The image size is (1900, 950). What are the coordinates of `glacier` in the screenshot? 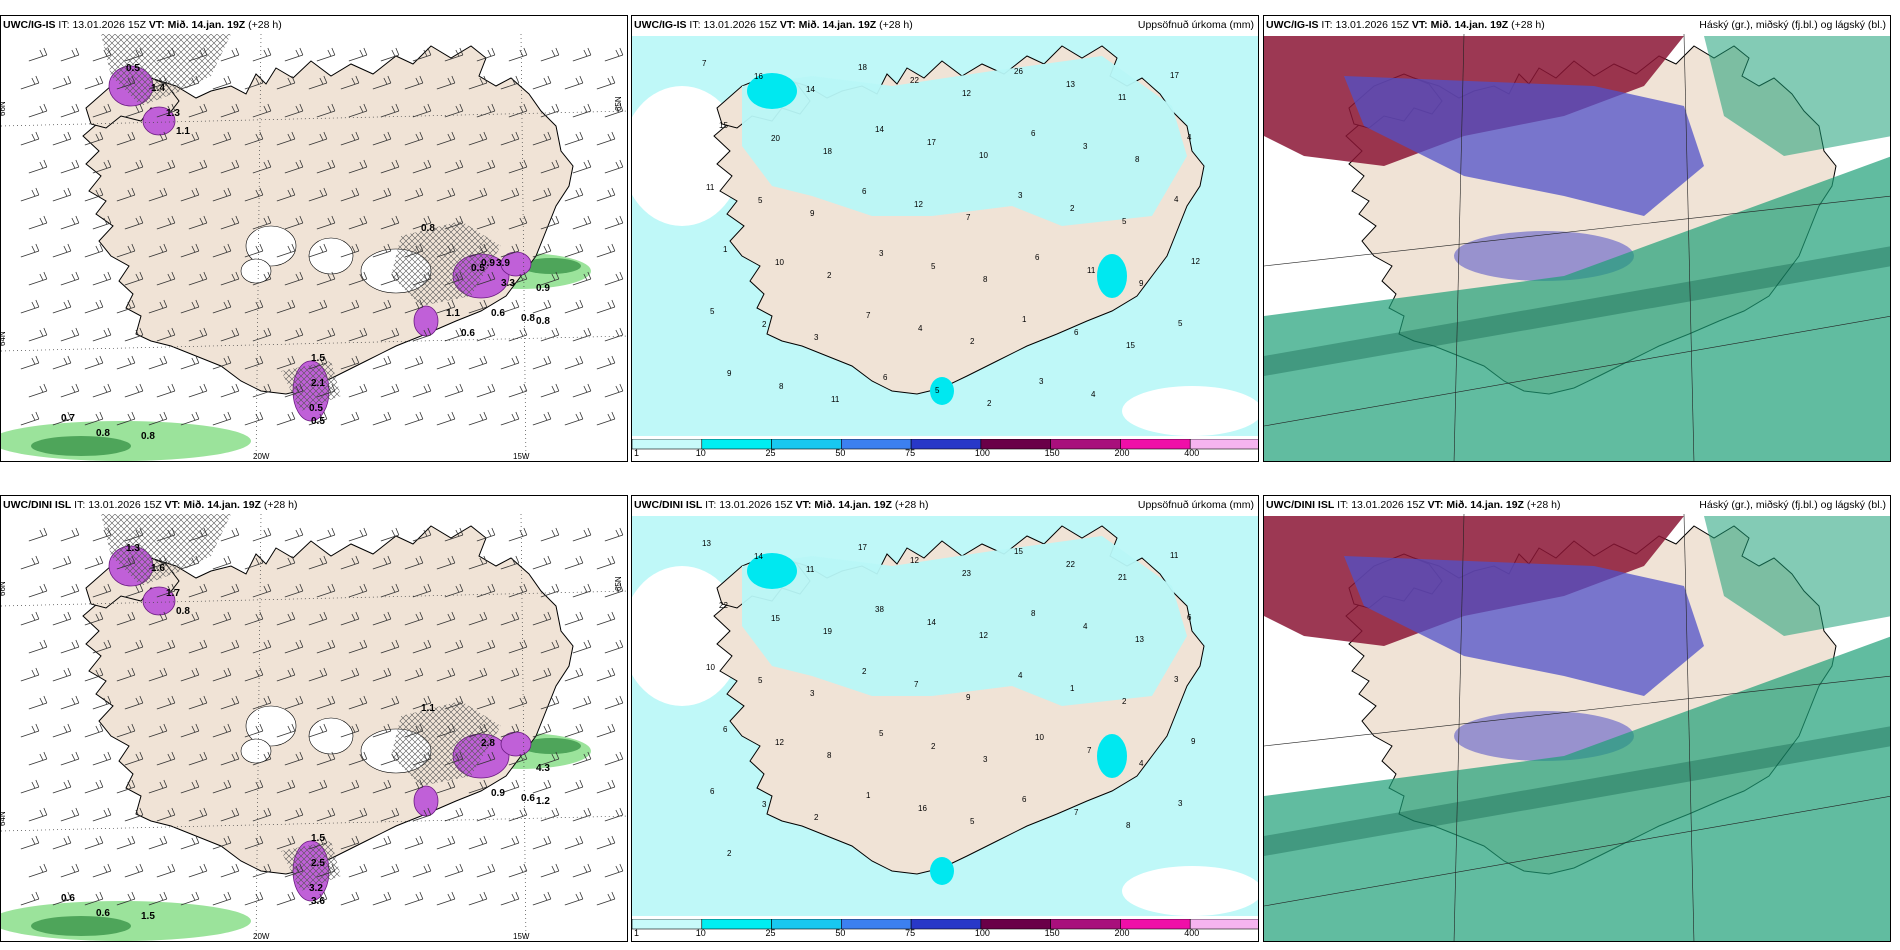 It's located at (331, 736).